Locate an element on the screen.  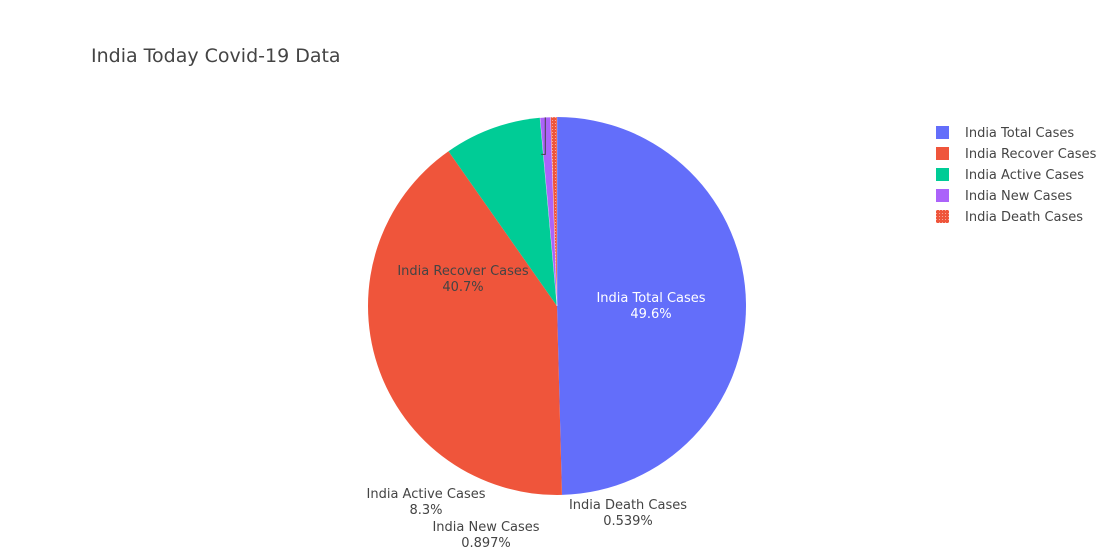
legend-label-india-death-cases: India Death Cases is located at coordinates (1024, 217).